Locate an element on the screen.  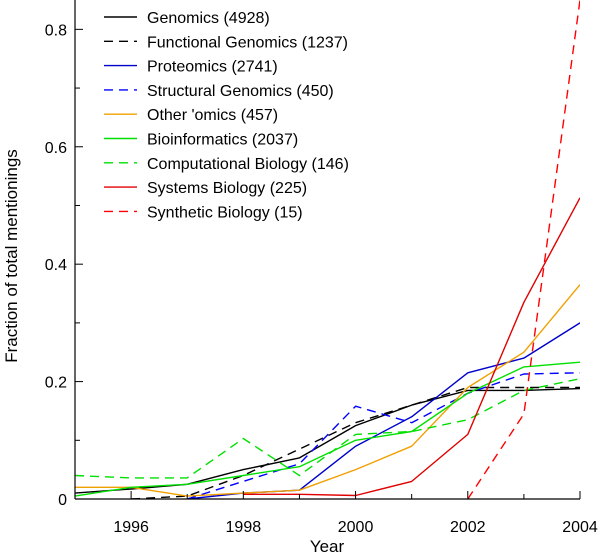
legend-label-7: Computational Biology (146) is located at coordinates (248, 164).